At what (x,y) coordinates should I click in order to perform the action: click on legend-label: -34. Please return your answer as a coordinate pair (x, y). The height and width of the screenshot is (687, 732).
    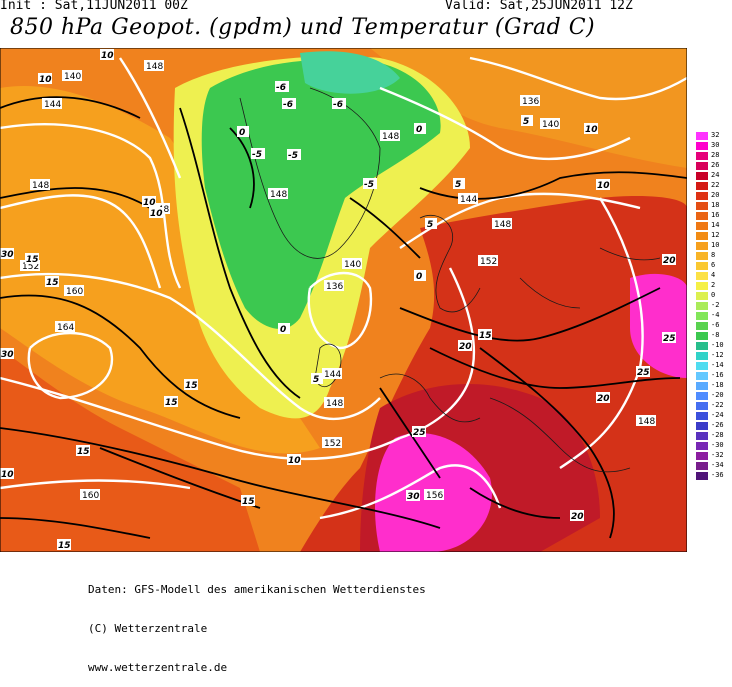
    Looking at the image, I should click on (717, 465).